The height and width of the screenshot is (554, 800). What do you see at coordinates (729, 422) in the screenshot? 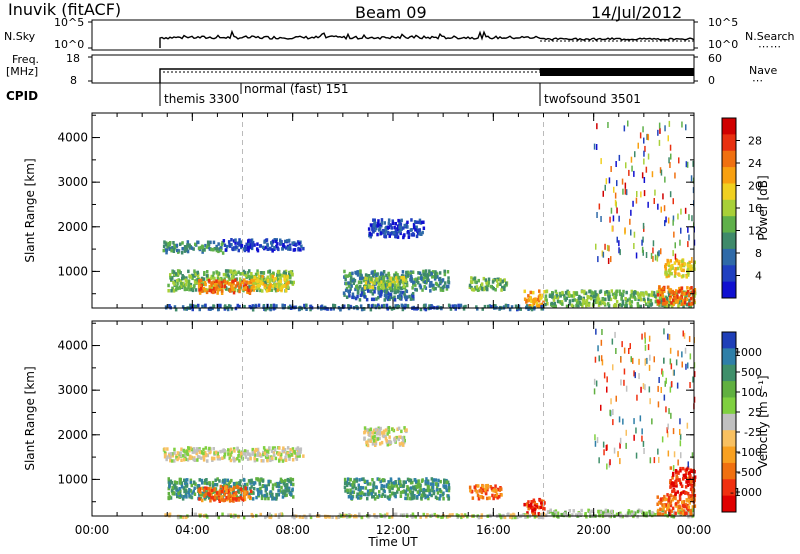
I see `colorbar-frame` at bounding box center [729, 422].